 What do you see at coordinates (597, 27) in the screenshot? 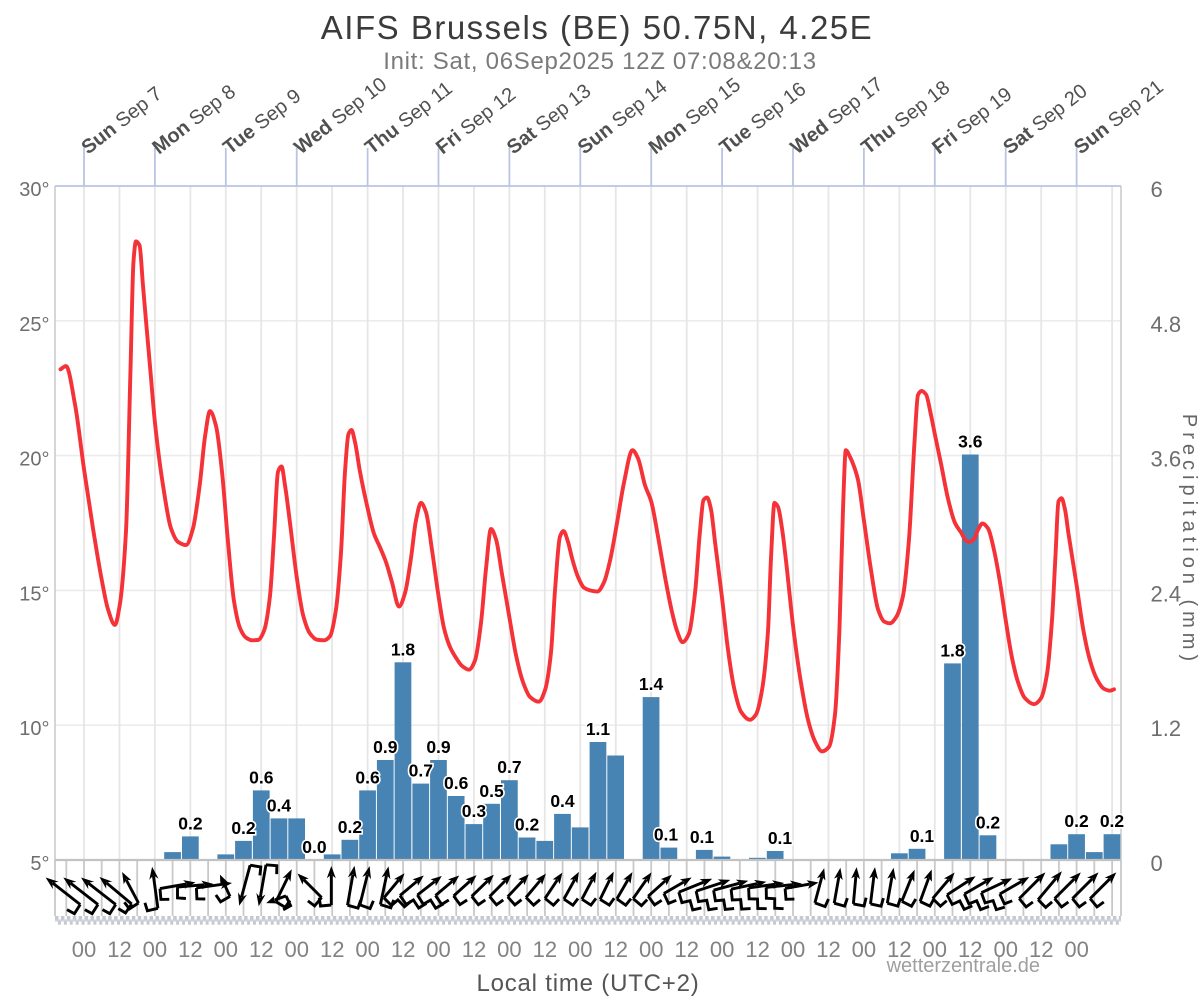
I see `svg-text:AIFS Brussels (BE) 50.75N, 4.2: AIFS Brussels (BE) 50.75N, 4.25E` at bounding box center [597, 27].